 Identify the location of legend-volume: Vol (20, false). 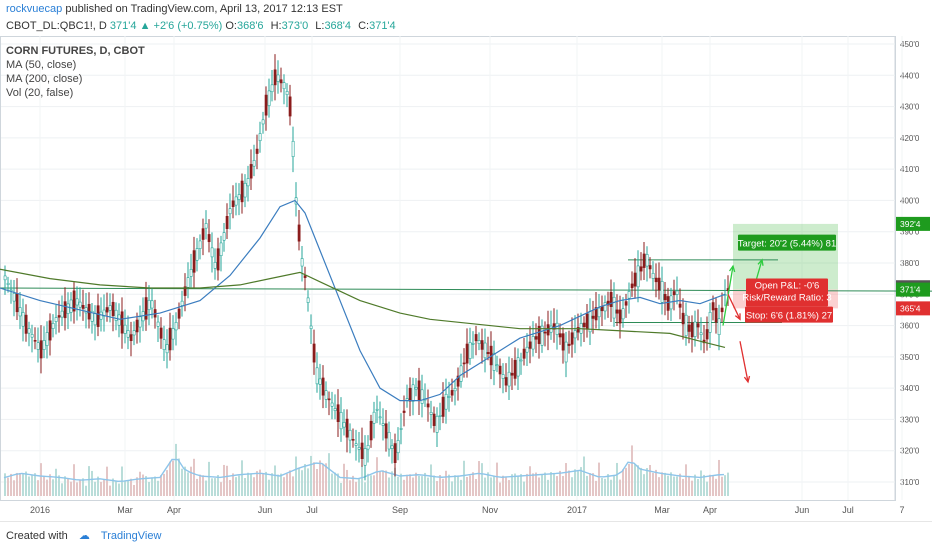
(40, 93).